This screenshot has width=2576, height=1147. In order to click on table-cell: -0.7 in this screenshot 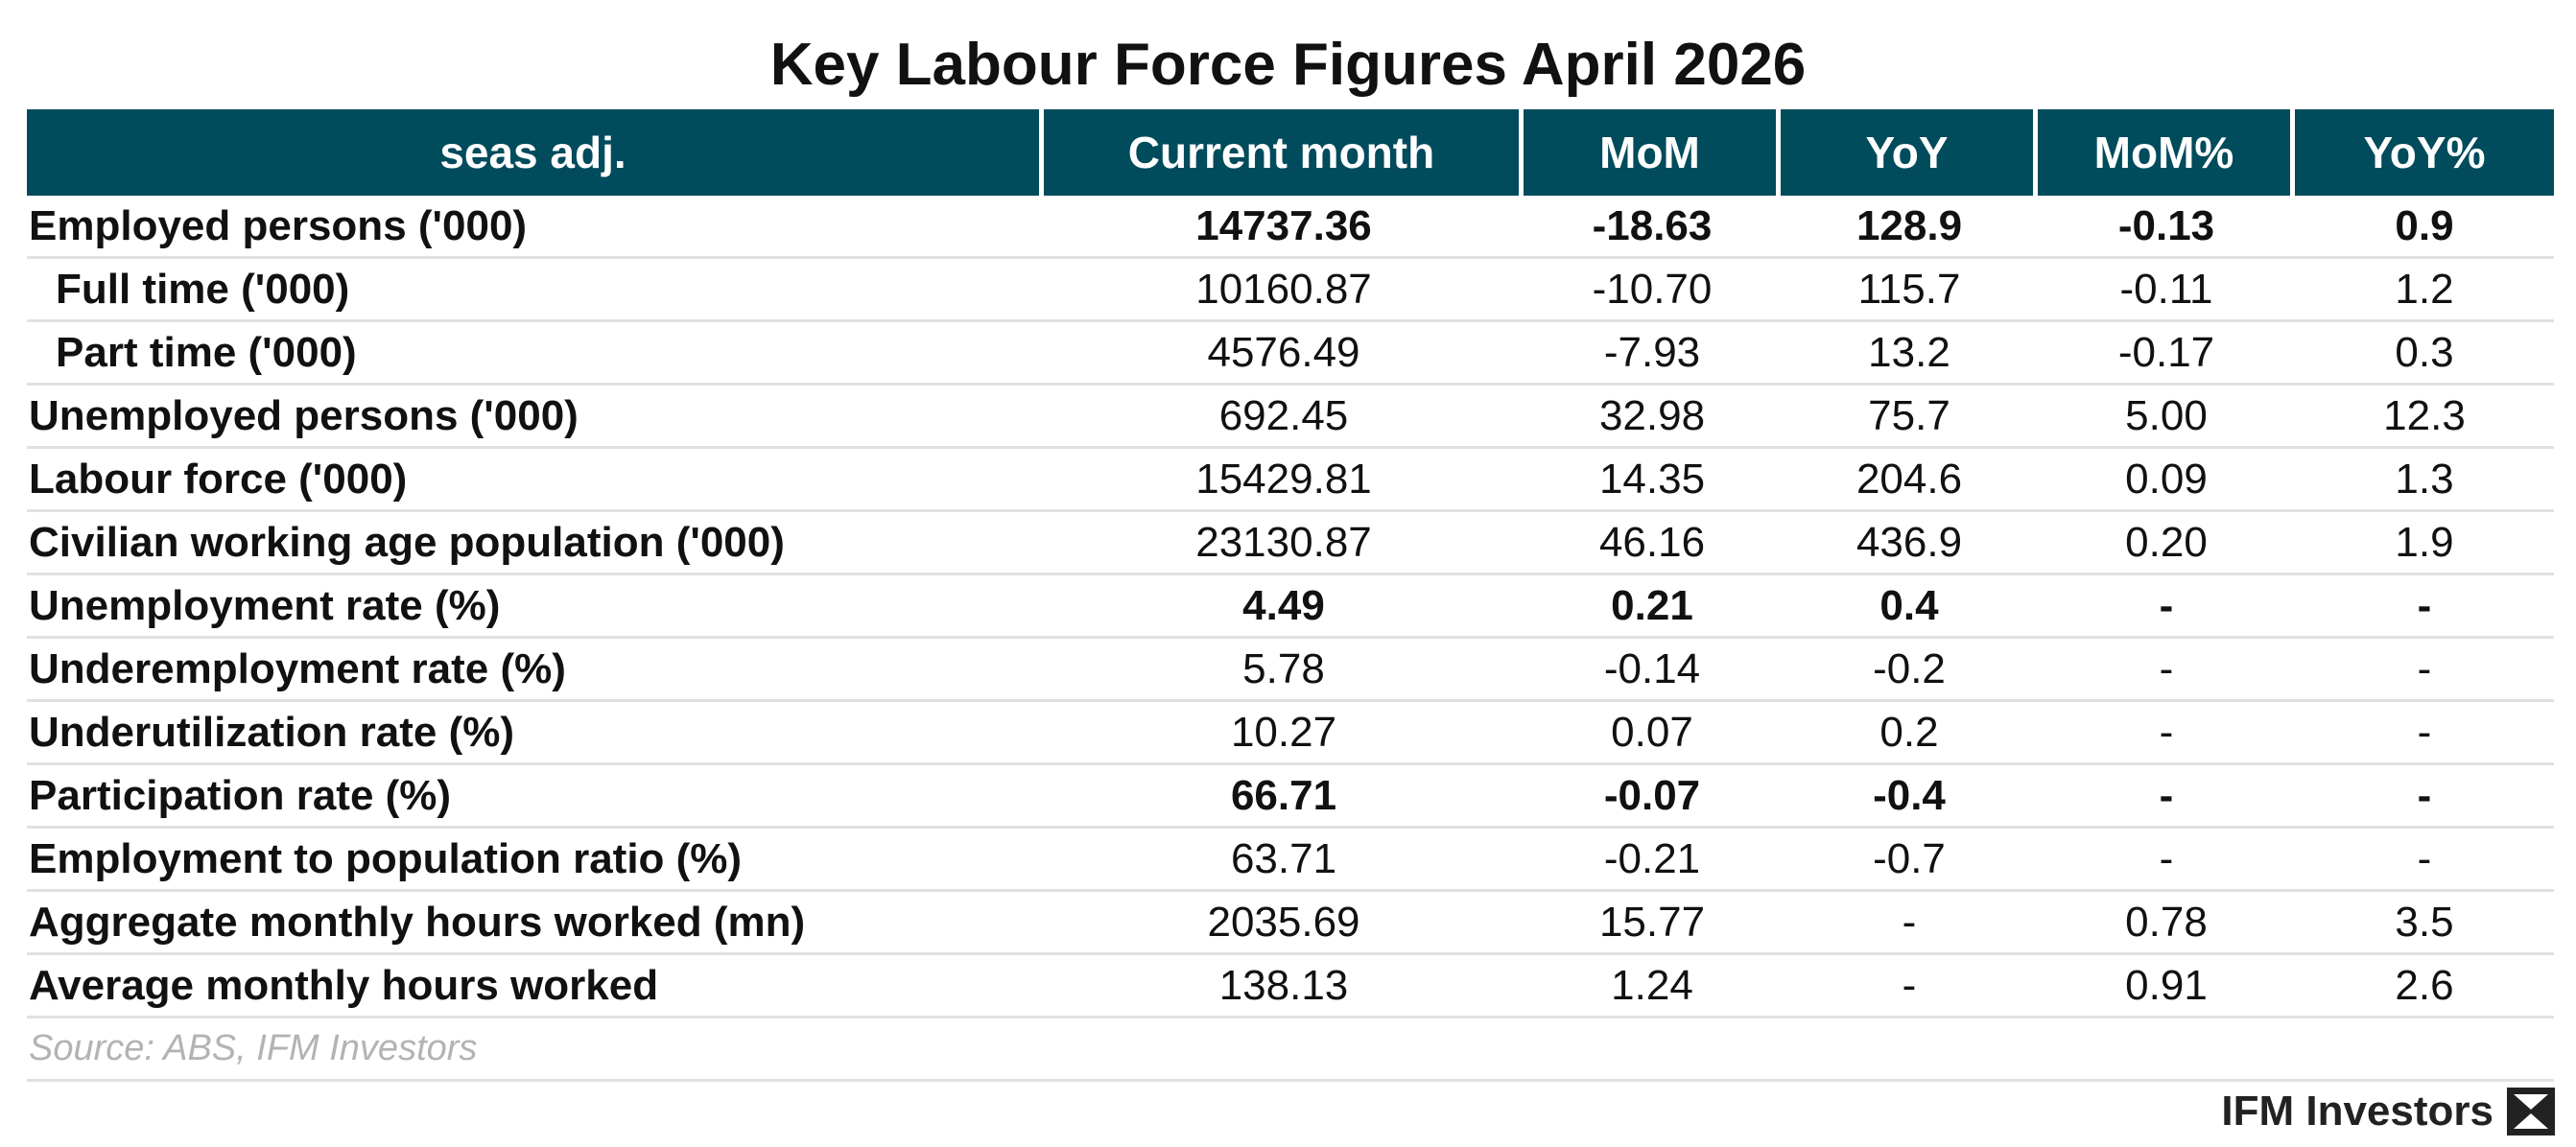, I will do `click(1909, 858)`.